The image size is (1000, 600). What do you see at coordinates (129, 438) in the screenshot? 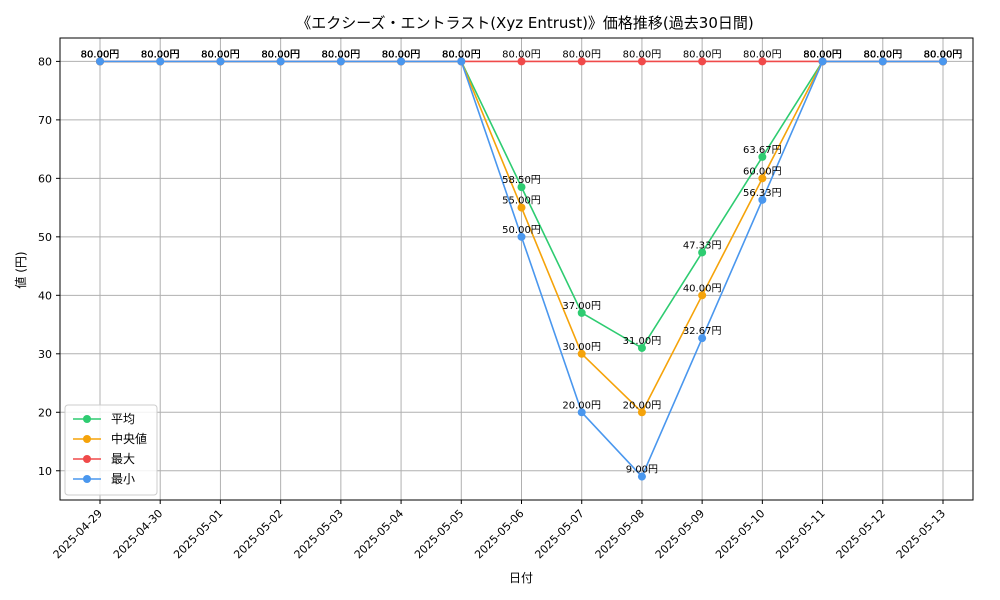
I see `legend-entry: 中央値` at bounding box center [129, 438].